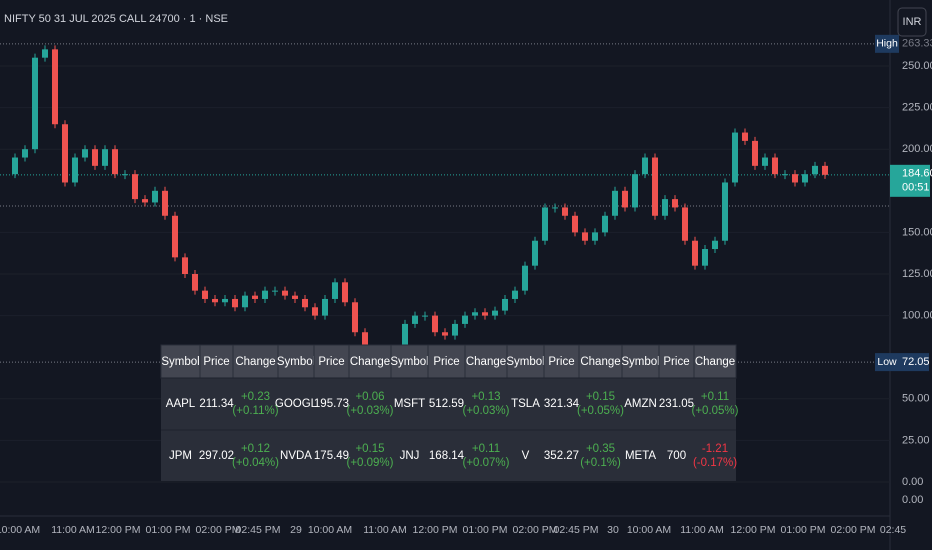 This screenshot has width=932, height=550. What do you see at coordinates (369, 397) in the screenshot?
I see `change-text: +0.06` at bounding box center [369, 397].